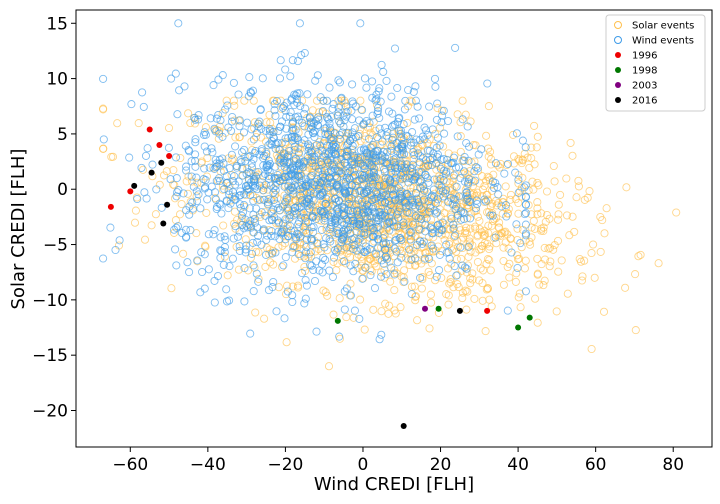 Image resolution: width=720 pixels, height=504 pixels. What do you see at coordinates (636, 86) in the screenshot?
I see `legend-item: 2003` at bounding box center [636, 86].